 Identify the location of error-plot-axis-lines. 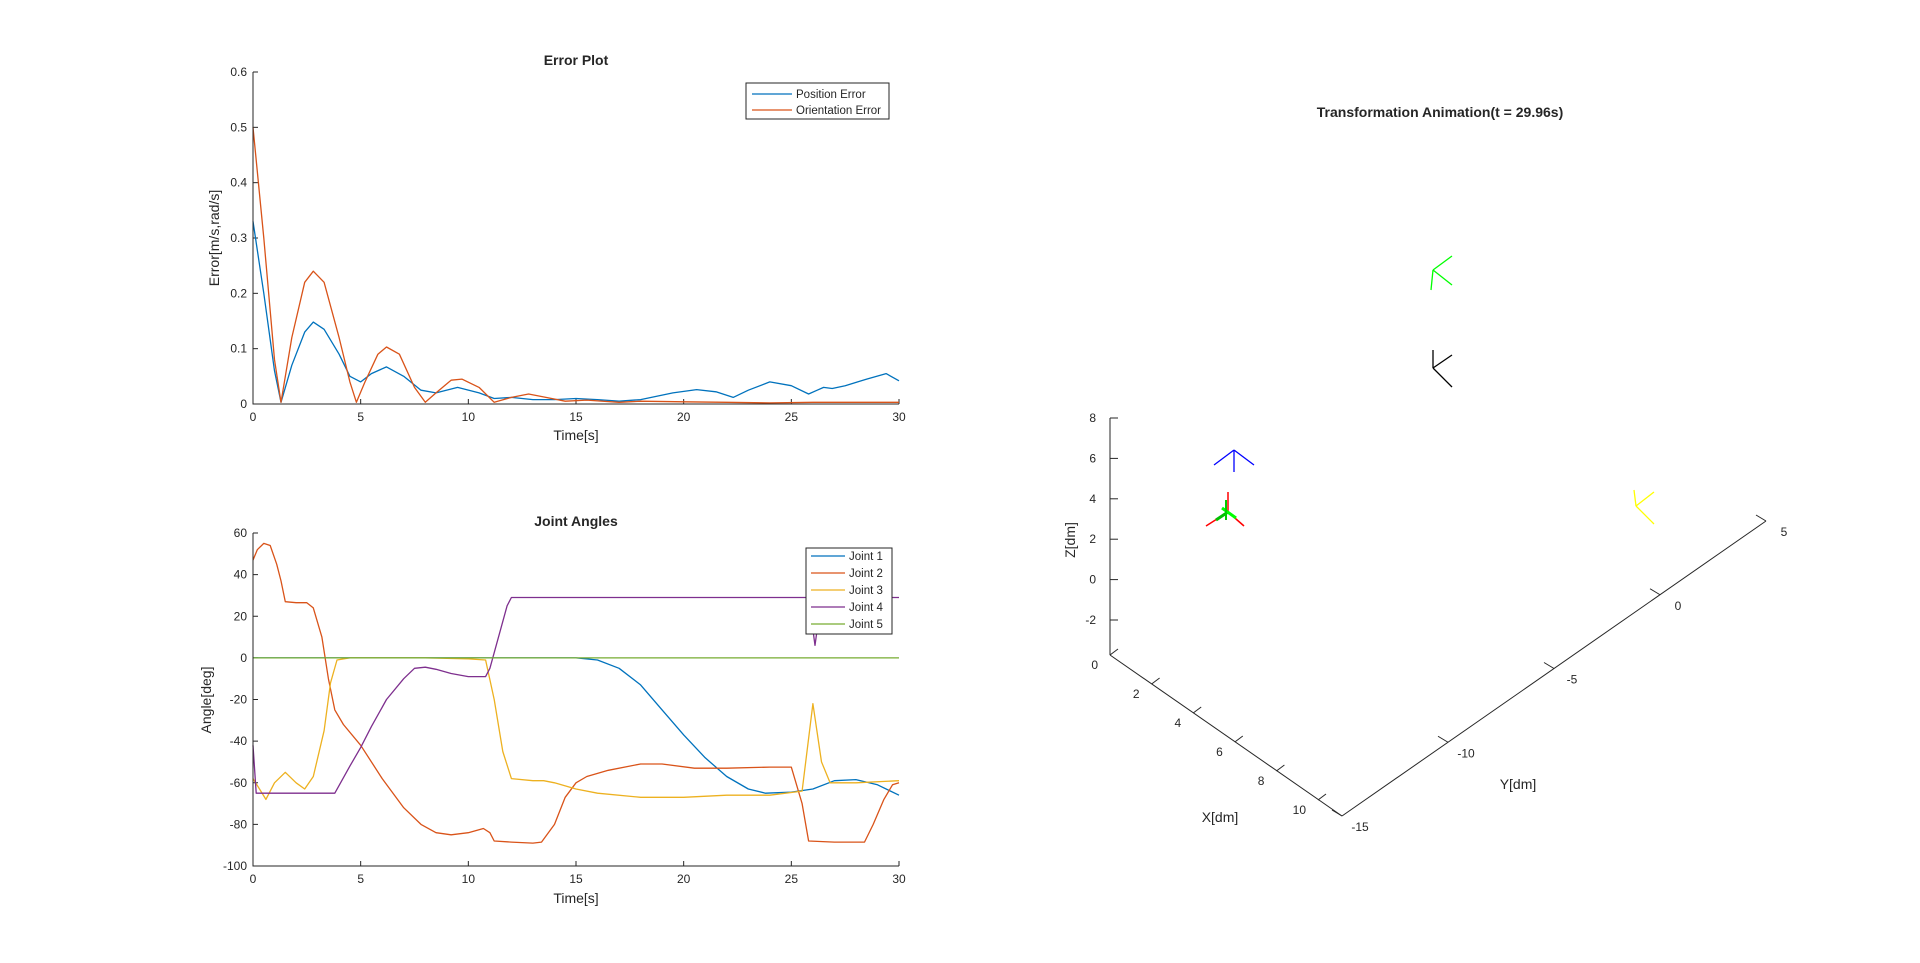
(575, 238).